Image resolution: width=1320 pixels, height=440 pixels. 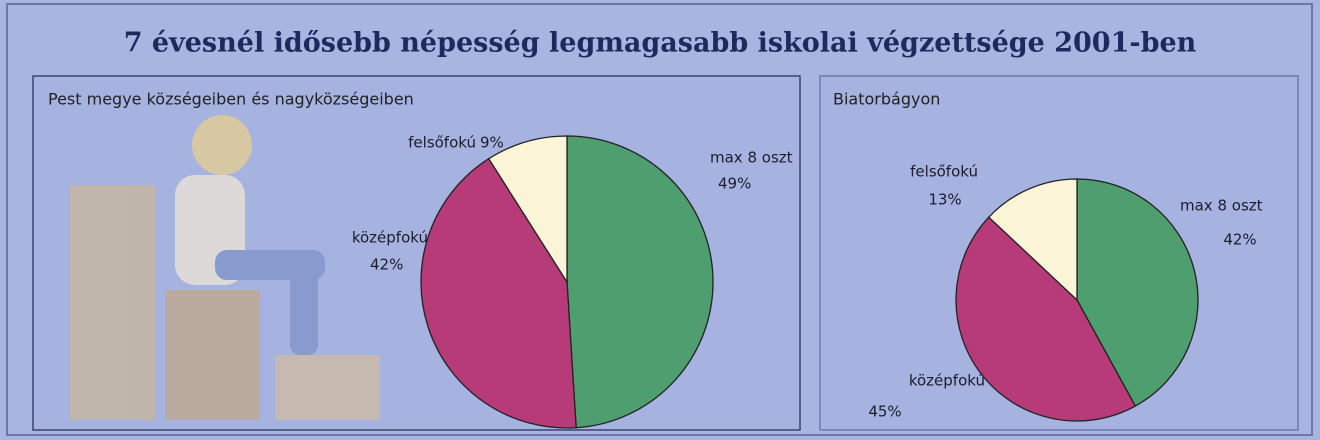 I want to click on value-label: 9%, so click(x=492, y=143).